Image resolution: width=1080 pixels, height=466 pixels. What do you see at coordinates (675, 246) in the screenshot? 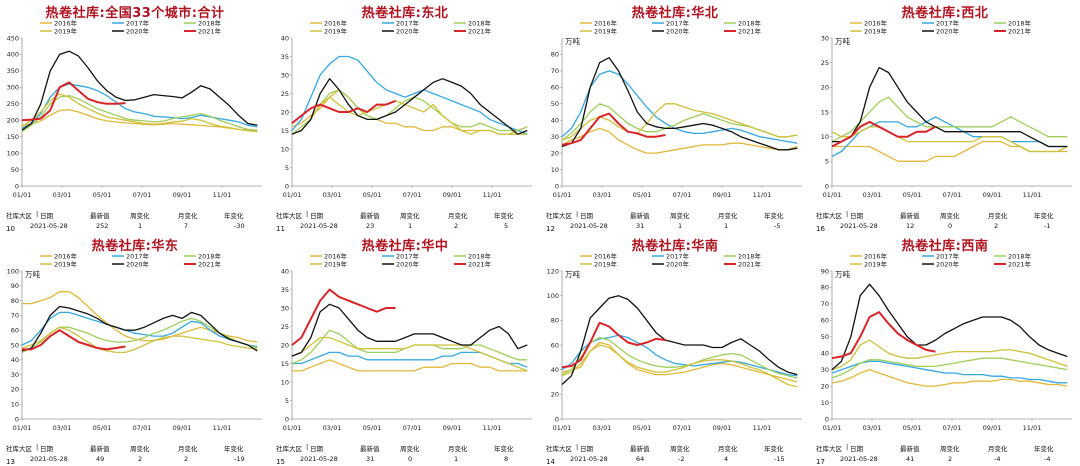
I see `chart-title: 热卷社库:华南` at bounding box center [675, 246].